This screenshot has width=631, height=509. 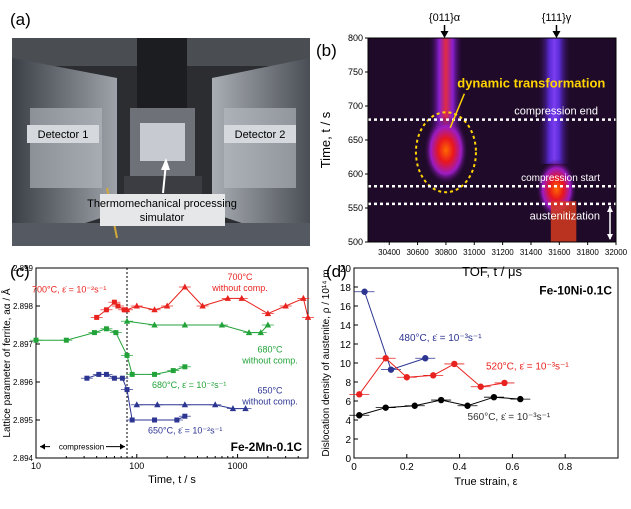 What do you see at coordinates (240, 277) in the screenshot?
I see `annotation-700-nocomp: 700°C` at bounding box center [240, 277].